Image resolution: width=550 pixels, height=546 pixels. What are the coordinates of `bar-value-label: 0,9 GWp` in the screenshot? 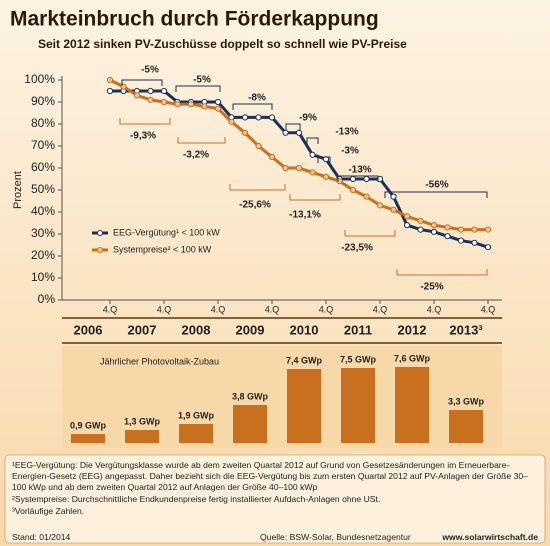 It's located at (88, 425).